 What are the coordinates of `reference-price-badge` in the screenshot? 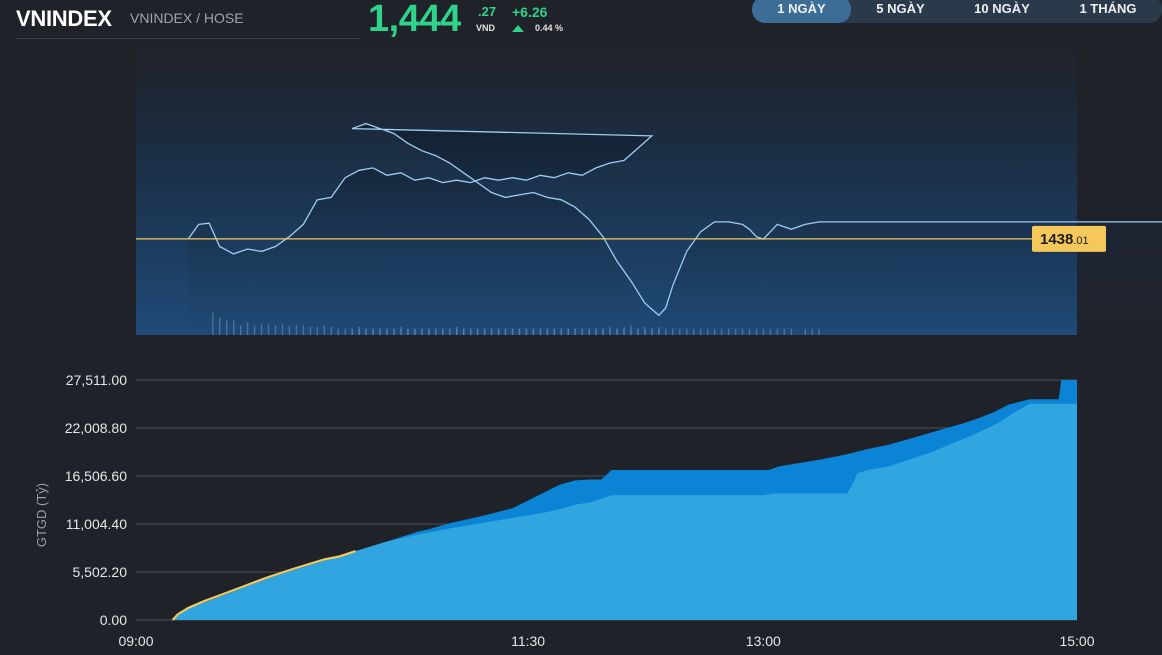 It's located at (1069, 238).